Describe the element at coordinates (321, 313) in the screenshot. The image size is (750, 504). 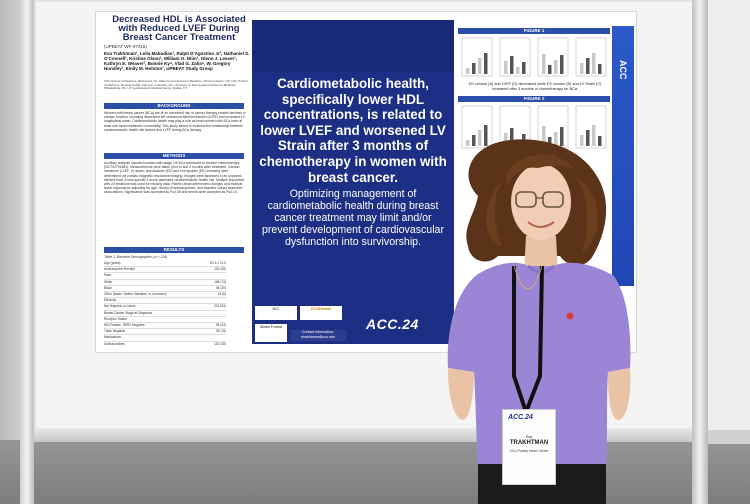
I see `vcu-health-logo: VCUHealth` at that location.